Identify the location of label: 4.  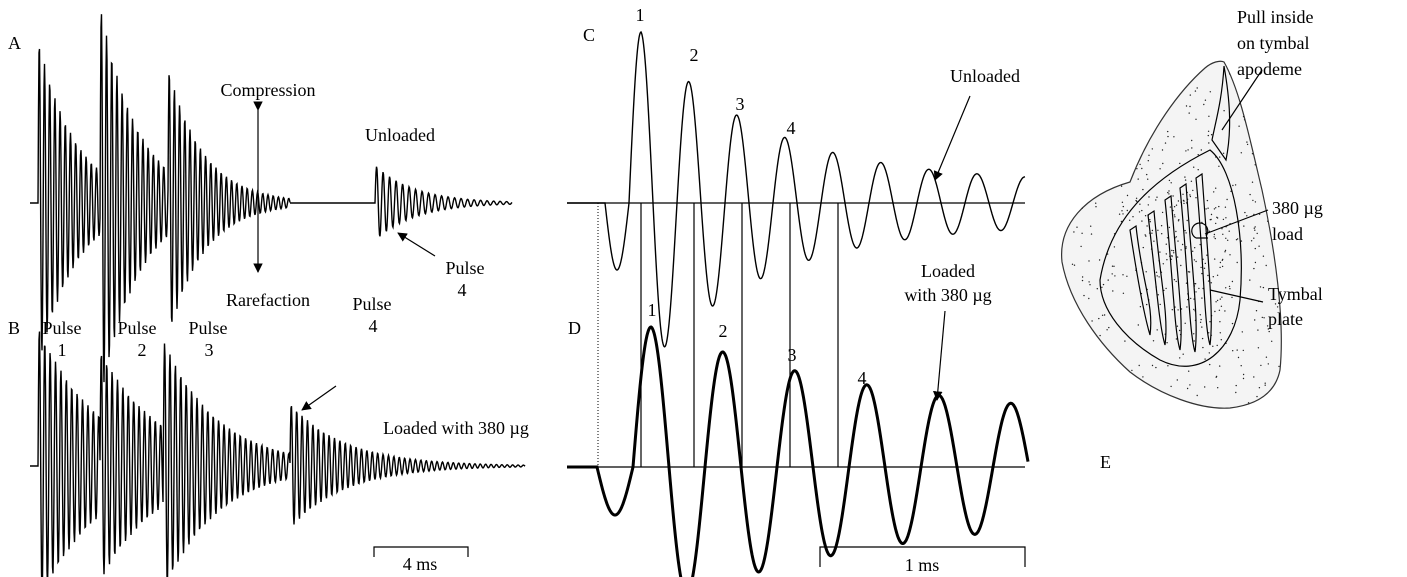
(373, 326).